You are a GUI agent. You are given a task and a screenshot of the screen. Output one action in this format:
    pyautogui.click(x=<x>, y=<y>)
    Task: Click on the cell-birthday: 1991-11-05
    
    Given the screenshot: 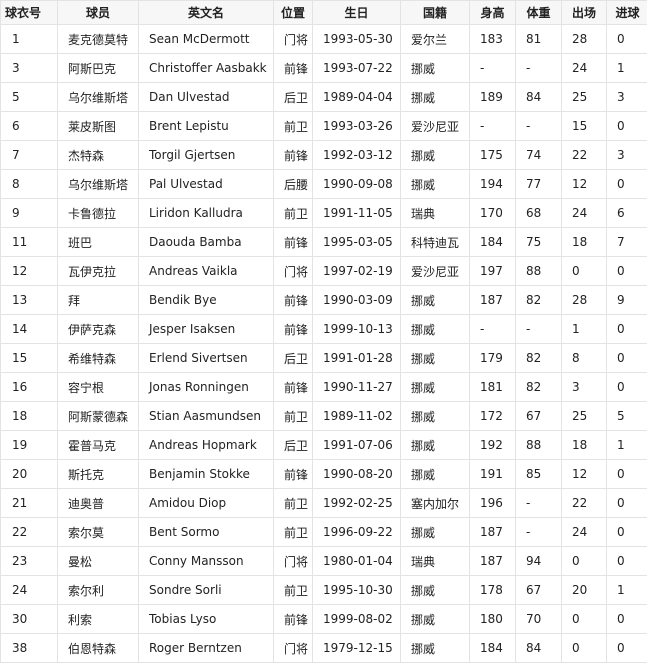 What is the action you would take?
    pyautogui.click(x=356, y=213)
    